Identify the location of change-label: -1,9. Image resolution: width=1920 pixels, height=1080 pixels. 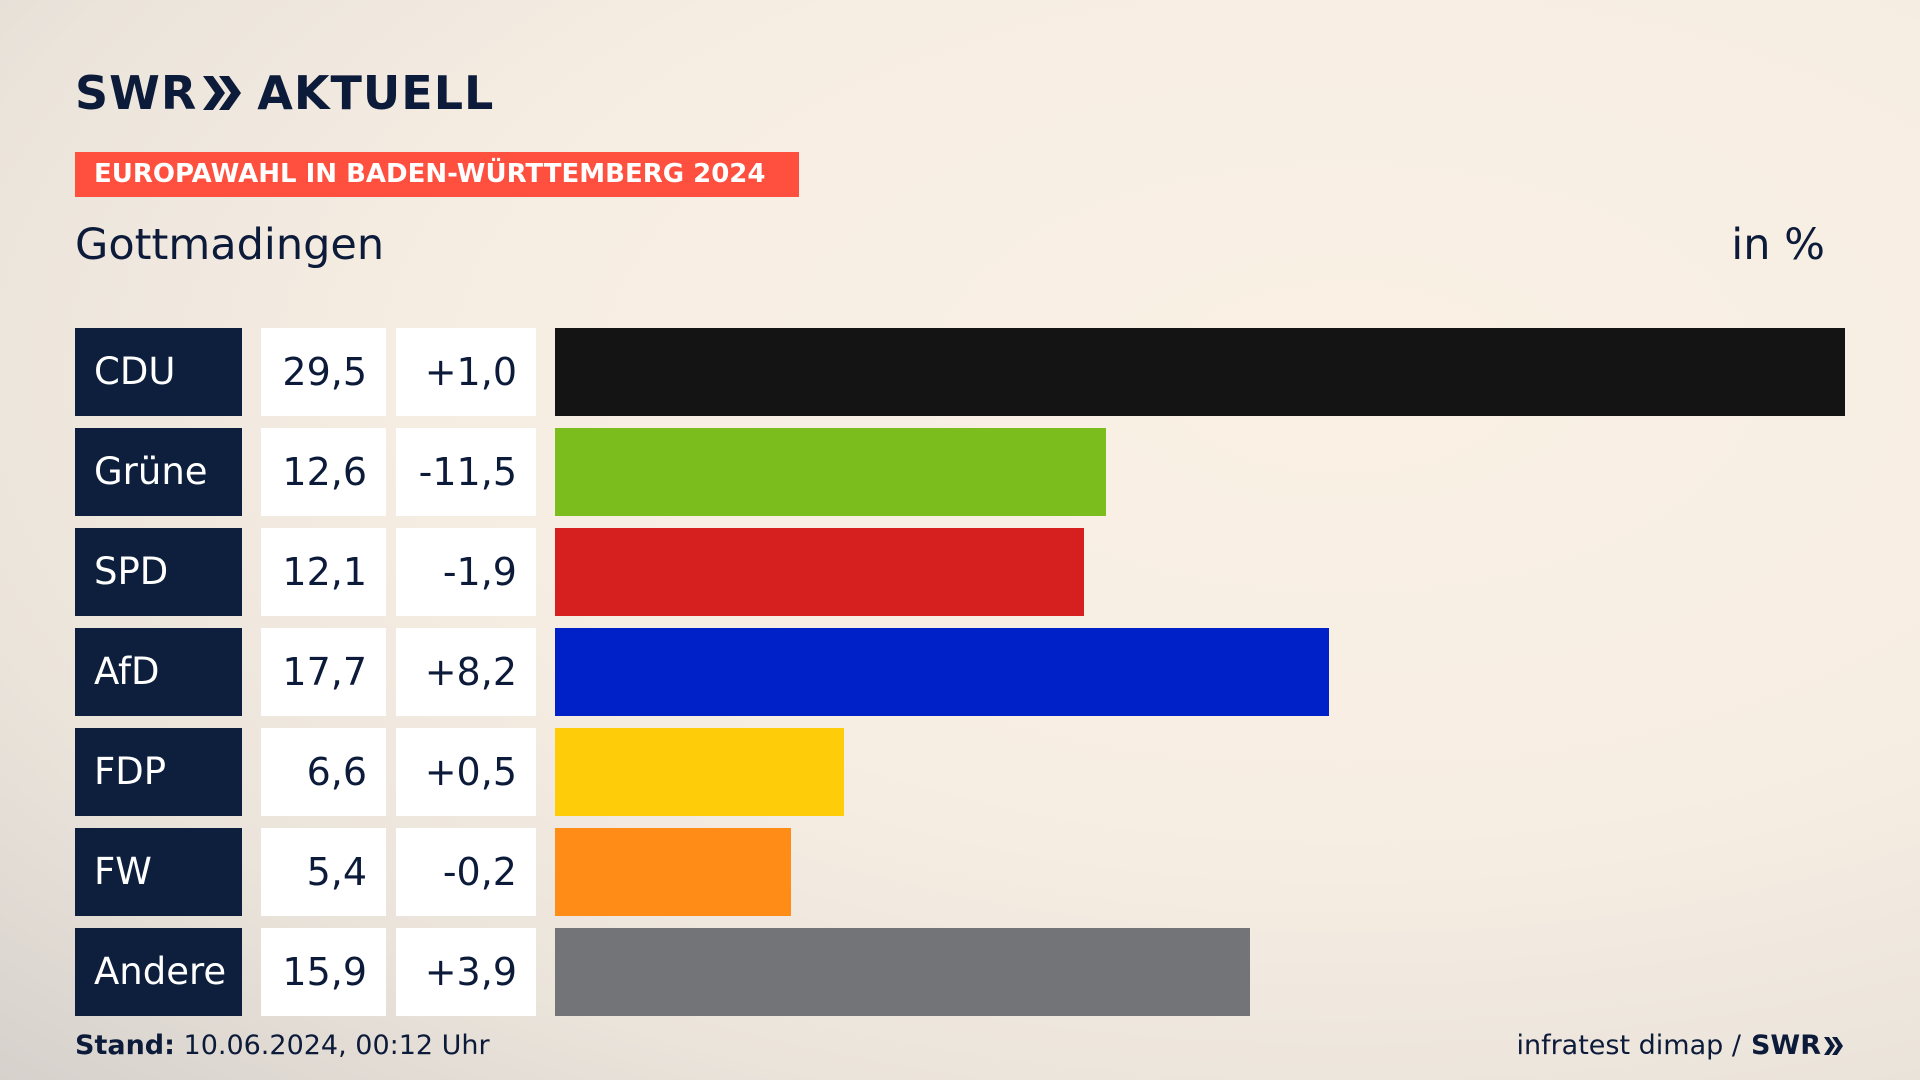
(466, 572).